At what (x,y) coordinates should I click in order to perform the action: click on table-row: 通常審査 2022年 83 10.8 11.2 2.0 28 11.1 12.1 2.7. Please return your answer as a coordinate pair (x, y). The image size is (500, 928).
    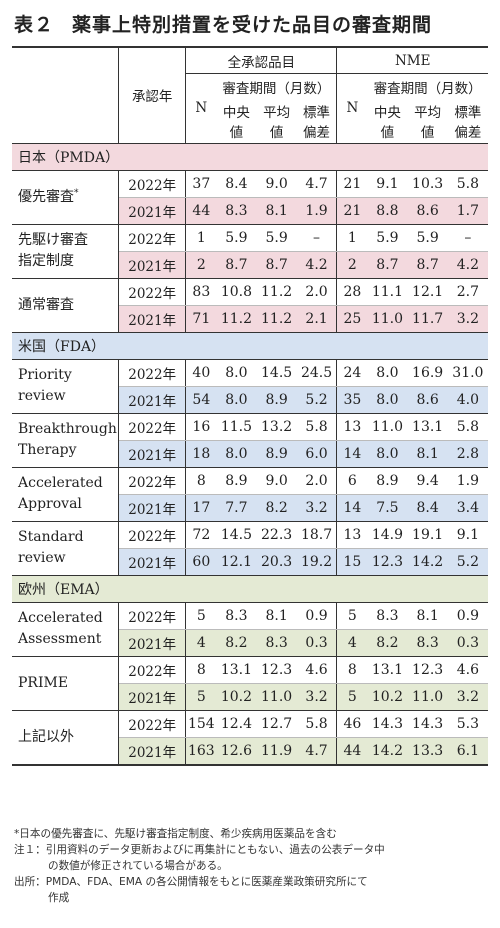
    Looking at the image, I should click on (250, 305).